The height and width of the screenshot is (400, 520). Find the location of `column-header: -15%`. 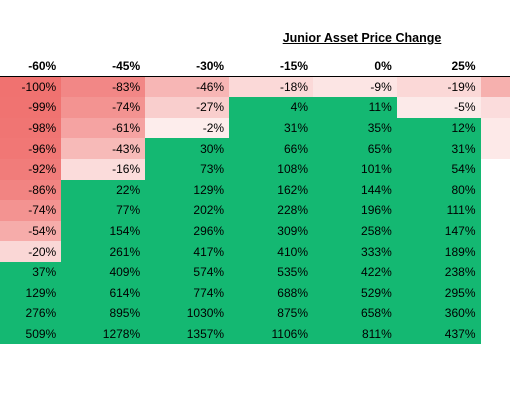

column-header: -15% is located at coordinates (271, 67).